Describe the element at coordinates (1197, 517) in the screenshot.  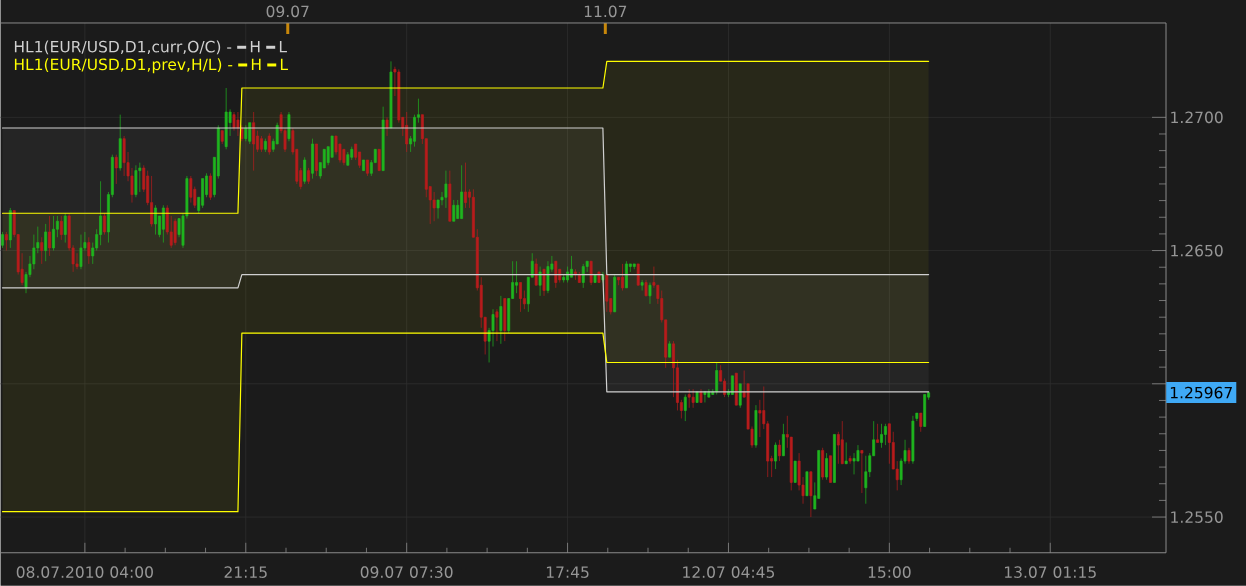
I see `y-tick-label: 1.2550` at that location.